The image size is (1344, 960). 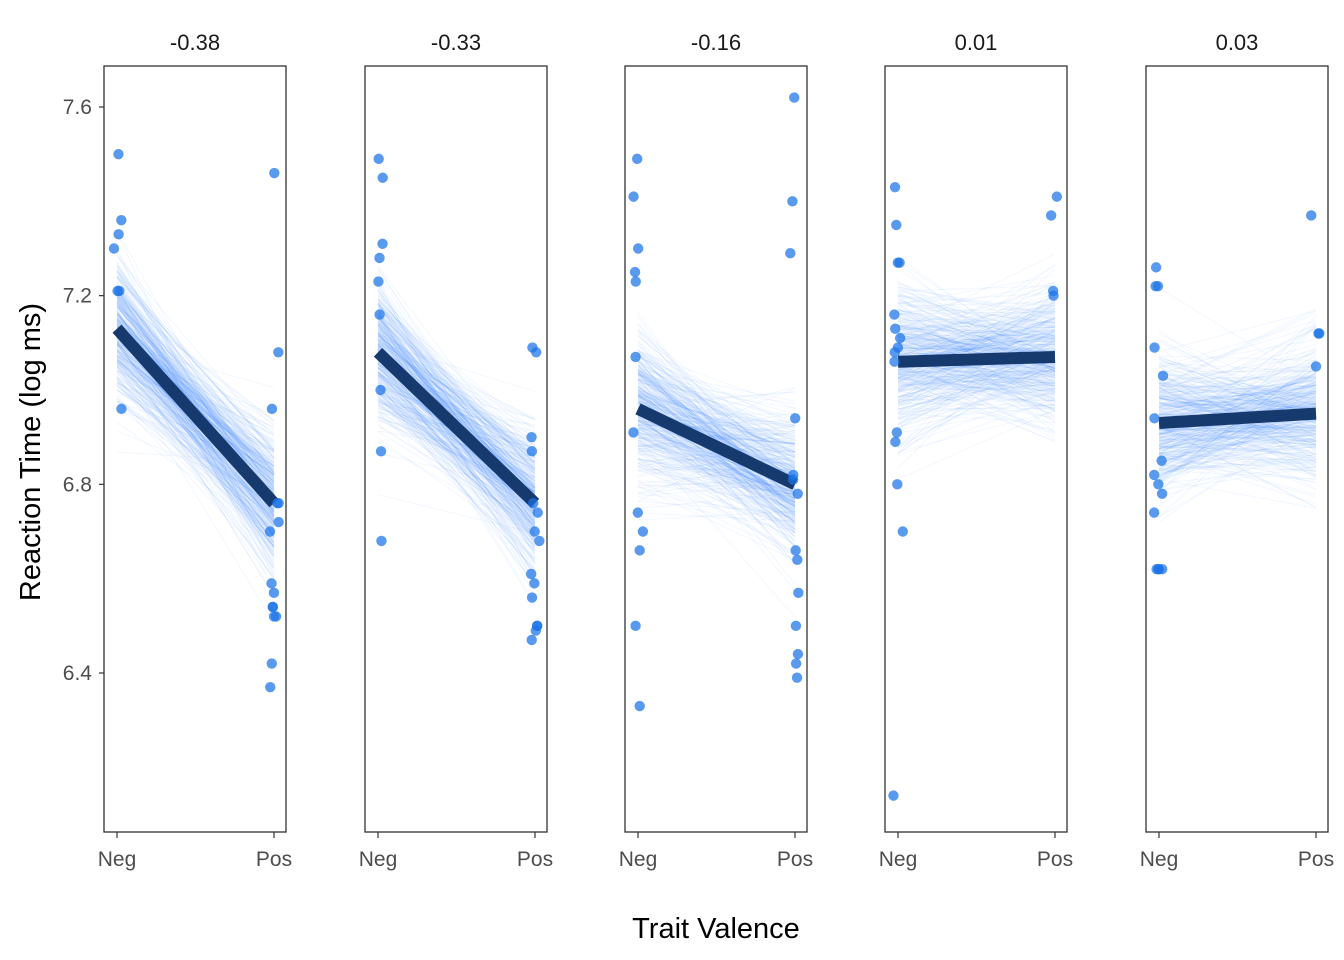 What do you see at coordinates (1237, 418) in the screenshot?
I see `mean-effect-line` at bounding box center [1237, 418].